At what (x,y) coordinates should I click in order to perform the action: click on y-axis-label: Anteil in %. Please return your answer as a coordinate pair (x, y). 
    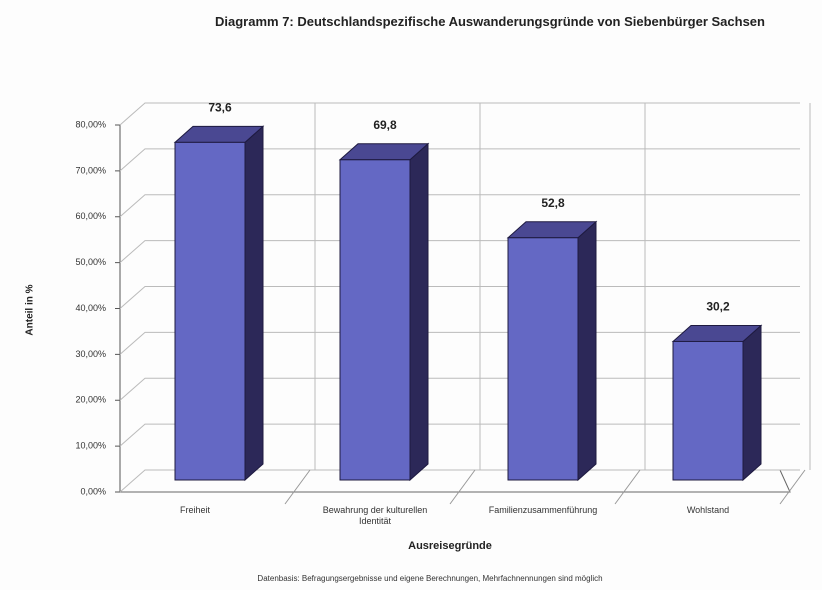
    Looking at the image, I should click on (30, 309).